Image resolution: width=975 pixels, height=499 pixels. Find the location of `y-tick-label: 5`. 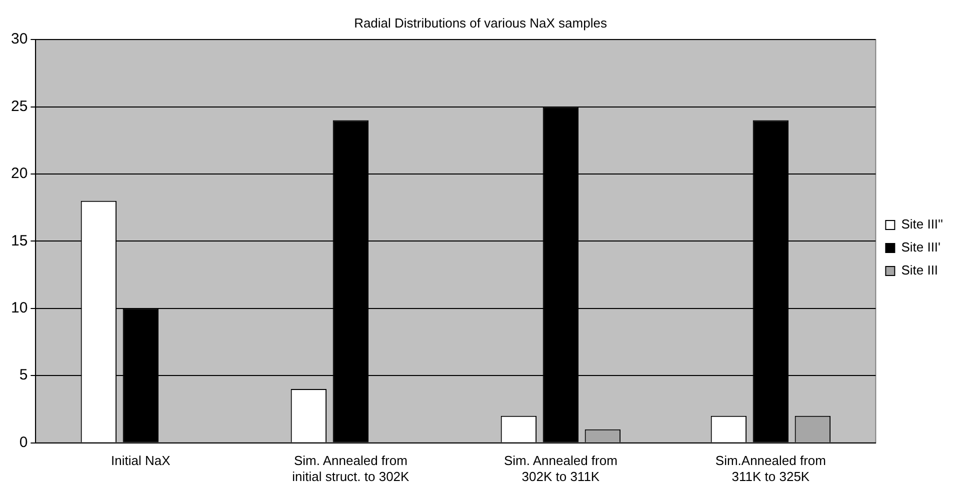

y-tick-label: 5 is located at coordinates (23, 375).